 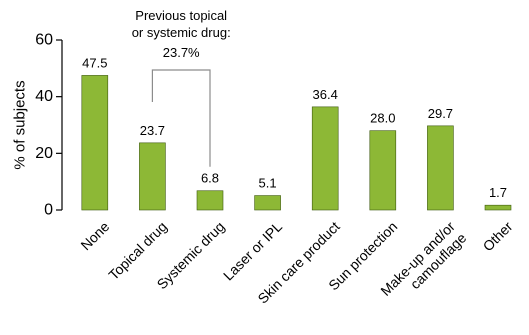 What do you see at coordinates (20, 124) in the screenshot?
I see `y-axis-title: % of subjects` at bounding box center [20, 124].